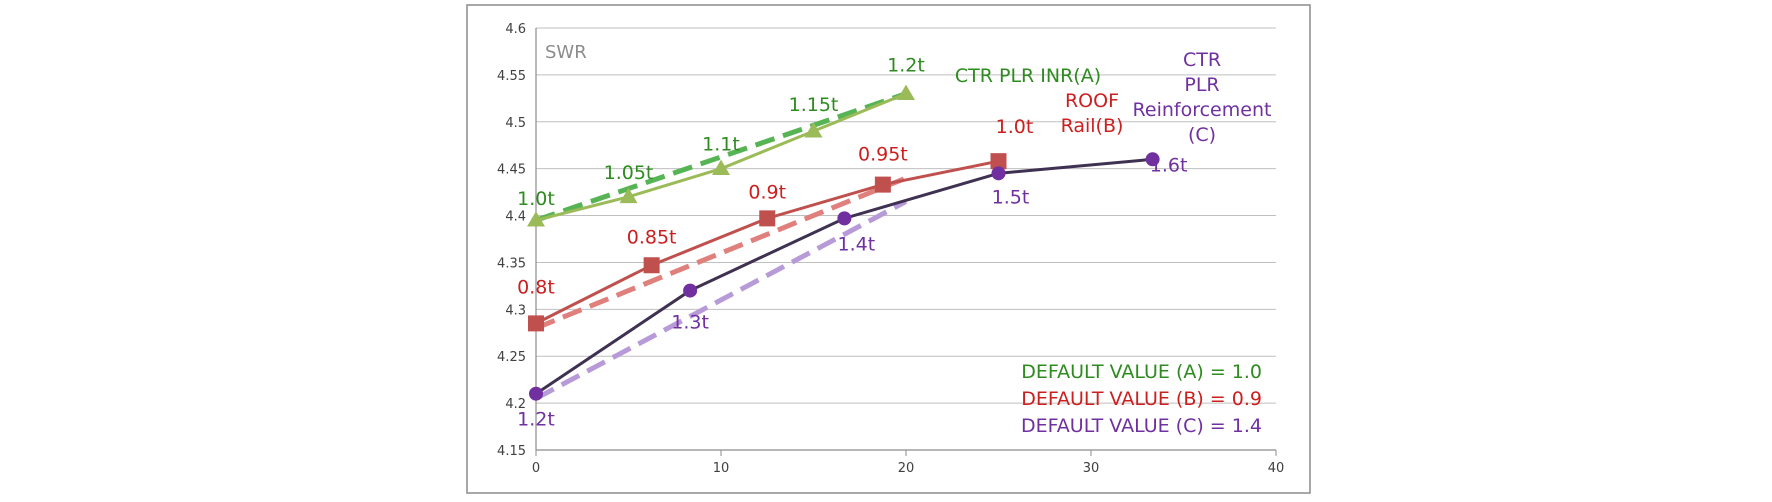  What do you see at coordinates (721, 253) in the screenshot?
I see `trend-line-b` at bounding box center [721, 253].